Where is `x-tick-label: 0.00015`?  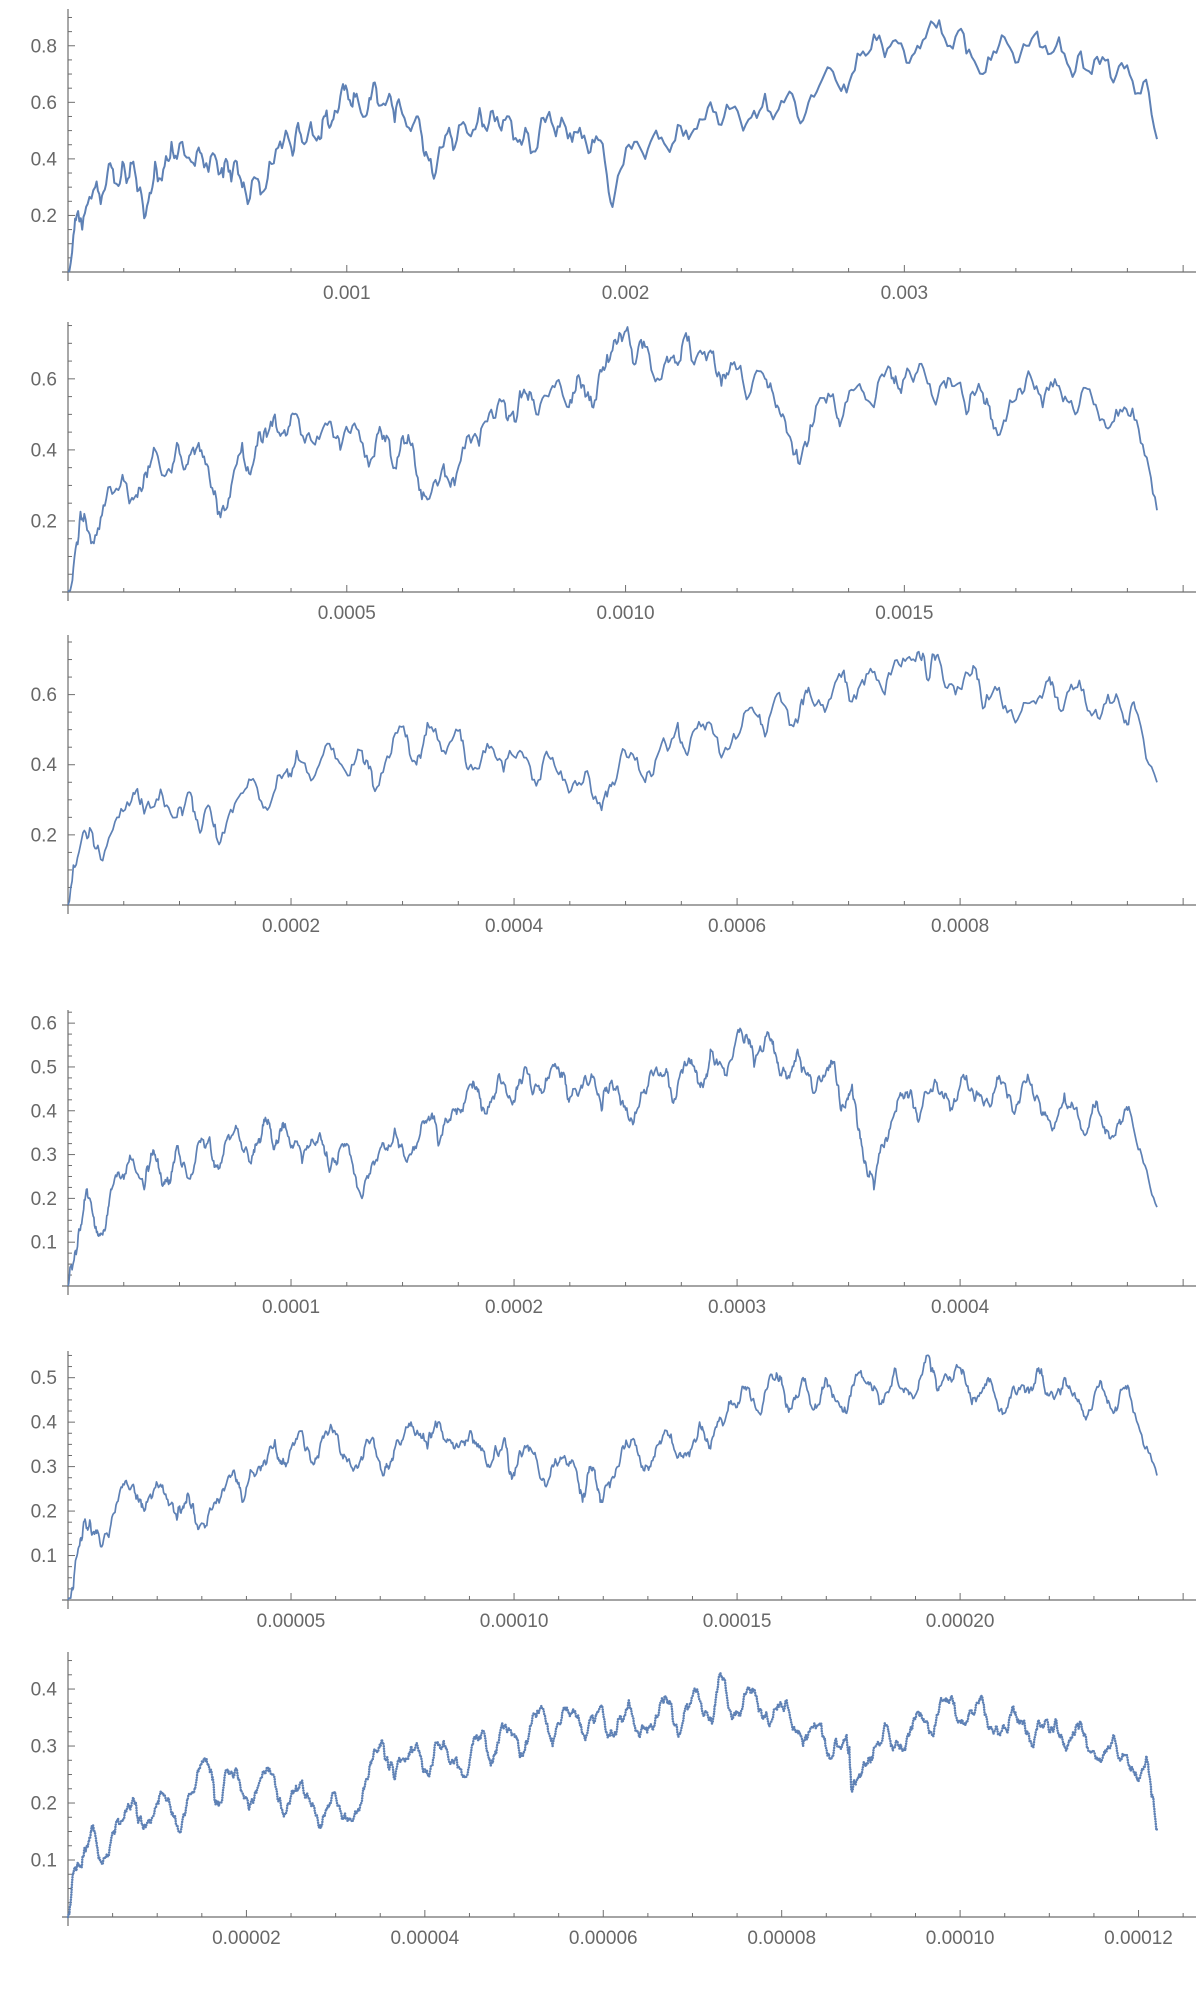
x-tick-label: 0.00015 is located at coordinates (737, 1621).